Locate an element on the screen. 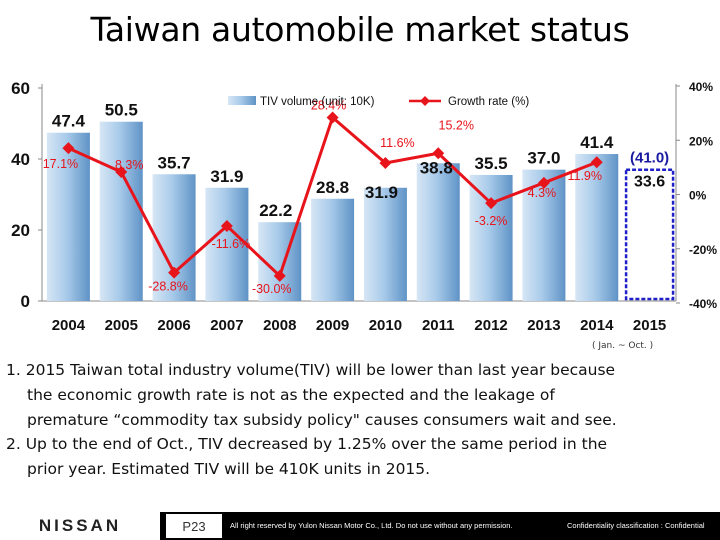 The height and width of the screenshot is (540, 720). x-tick-label-2007: 2007 is located at coordinates (226, 325).